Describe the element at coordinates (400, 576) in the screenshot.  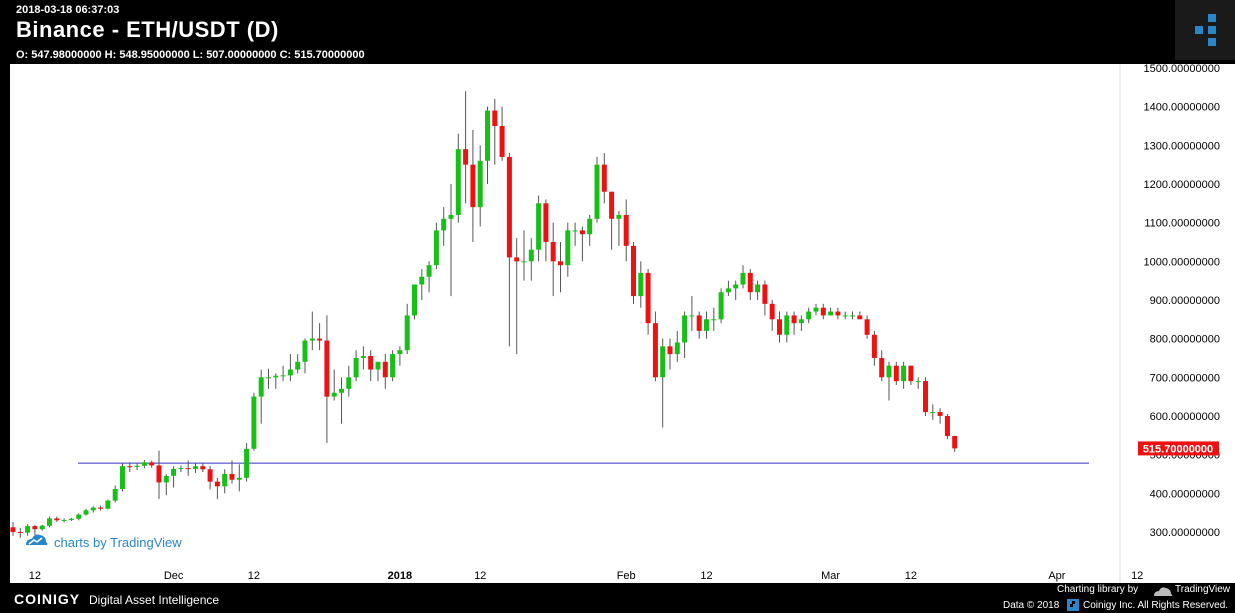
I see `time-tick-label: 2018` at that location.